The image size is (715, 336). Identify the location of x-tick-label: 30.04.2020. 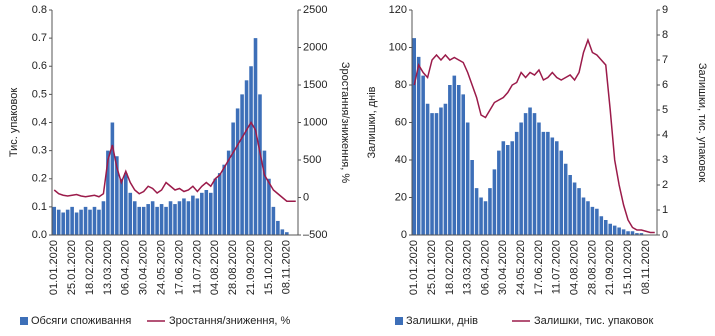
(503, 267).